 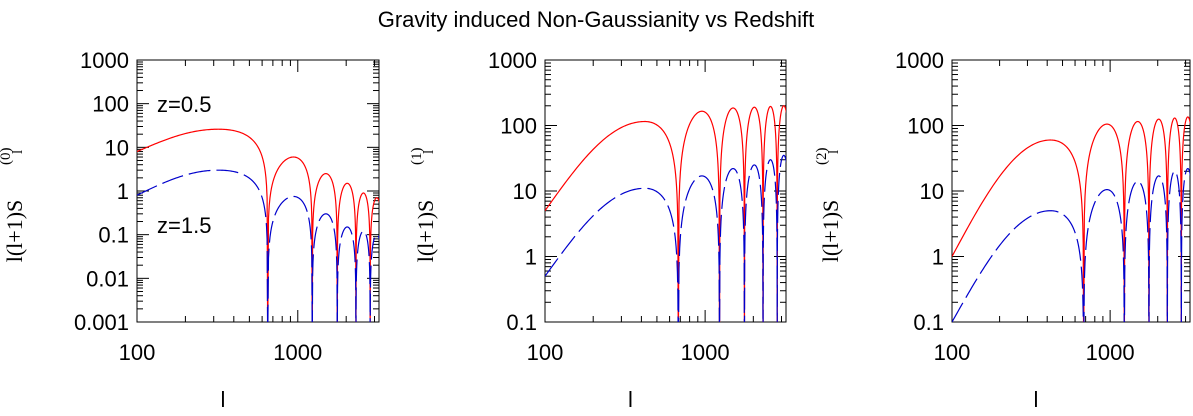 What do you see at coordinates (184, 225) in the screenshot?
I see `annotation-2: z=1.5` at bounding box center [184, 225].